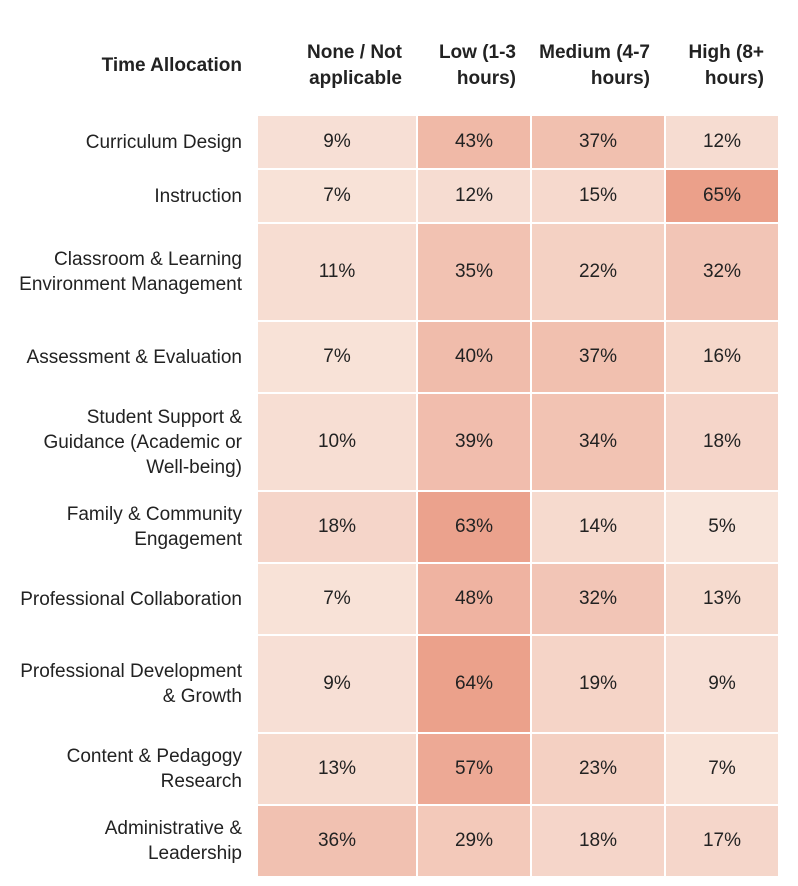  Describe the element at coordinates (722, 527) in the screenshot. I see `heatmap-cell: 5%` at that location.